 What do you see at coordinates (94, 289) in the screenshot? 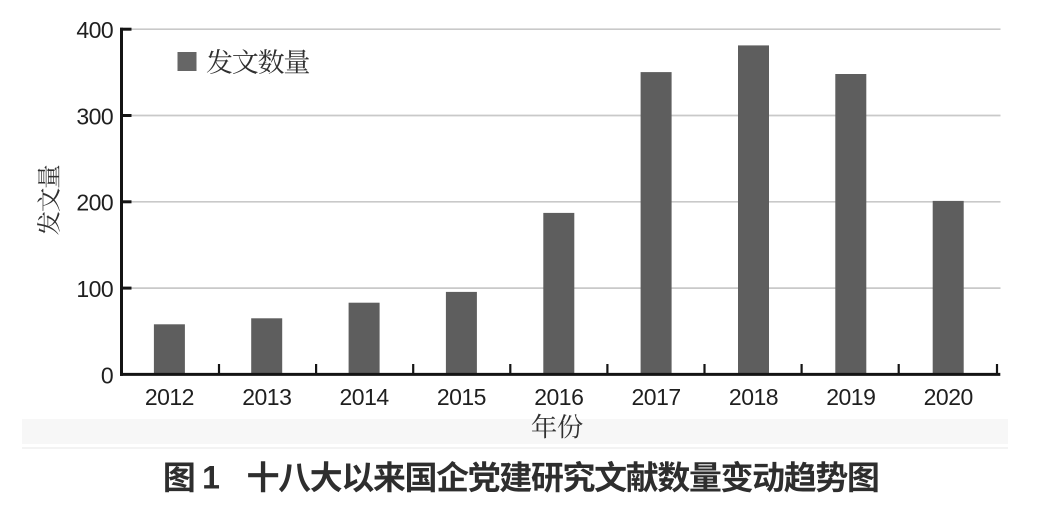
I see `svg-text: 100` at bounding box center [94, 289].